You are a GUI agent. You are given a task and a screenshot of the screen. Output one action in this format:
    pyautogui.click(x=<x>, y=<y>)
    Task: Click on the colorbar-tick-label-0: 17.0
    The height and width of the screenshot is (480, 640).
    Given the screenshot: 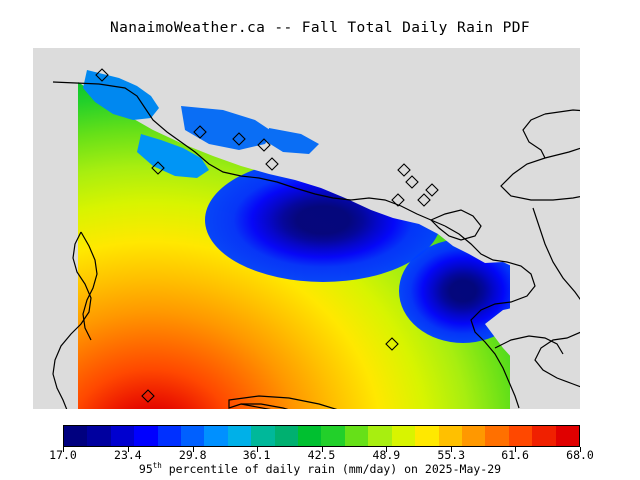 What is the action you would take?
    pyautogui.click(x=63, y=455)
    